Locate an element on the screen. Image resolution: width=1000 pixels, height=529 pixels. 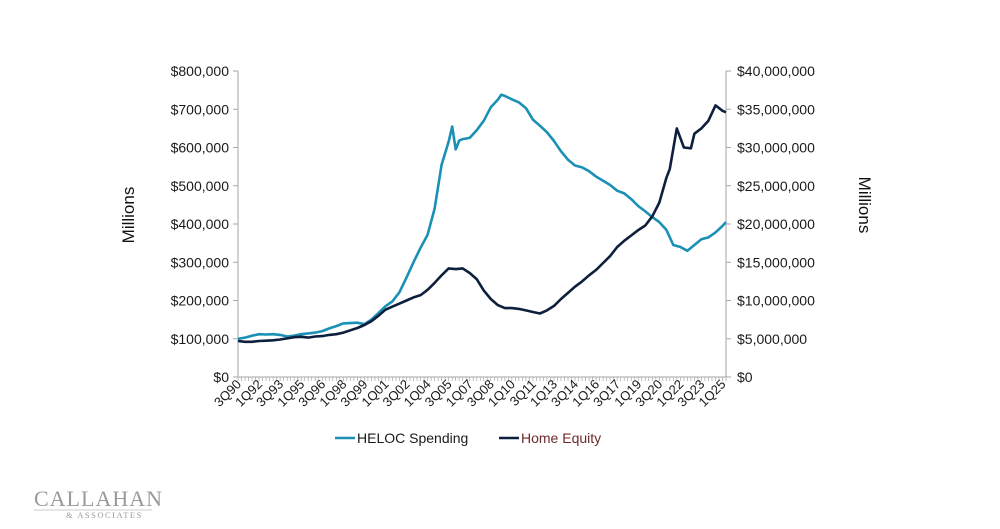
legend: HELOC Spending Home Equity is located at coordinates (468, 438).